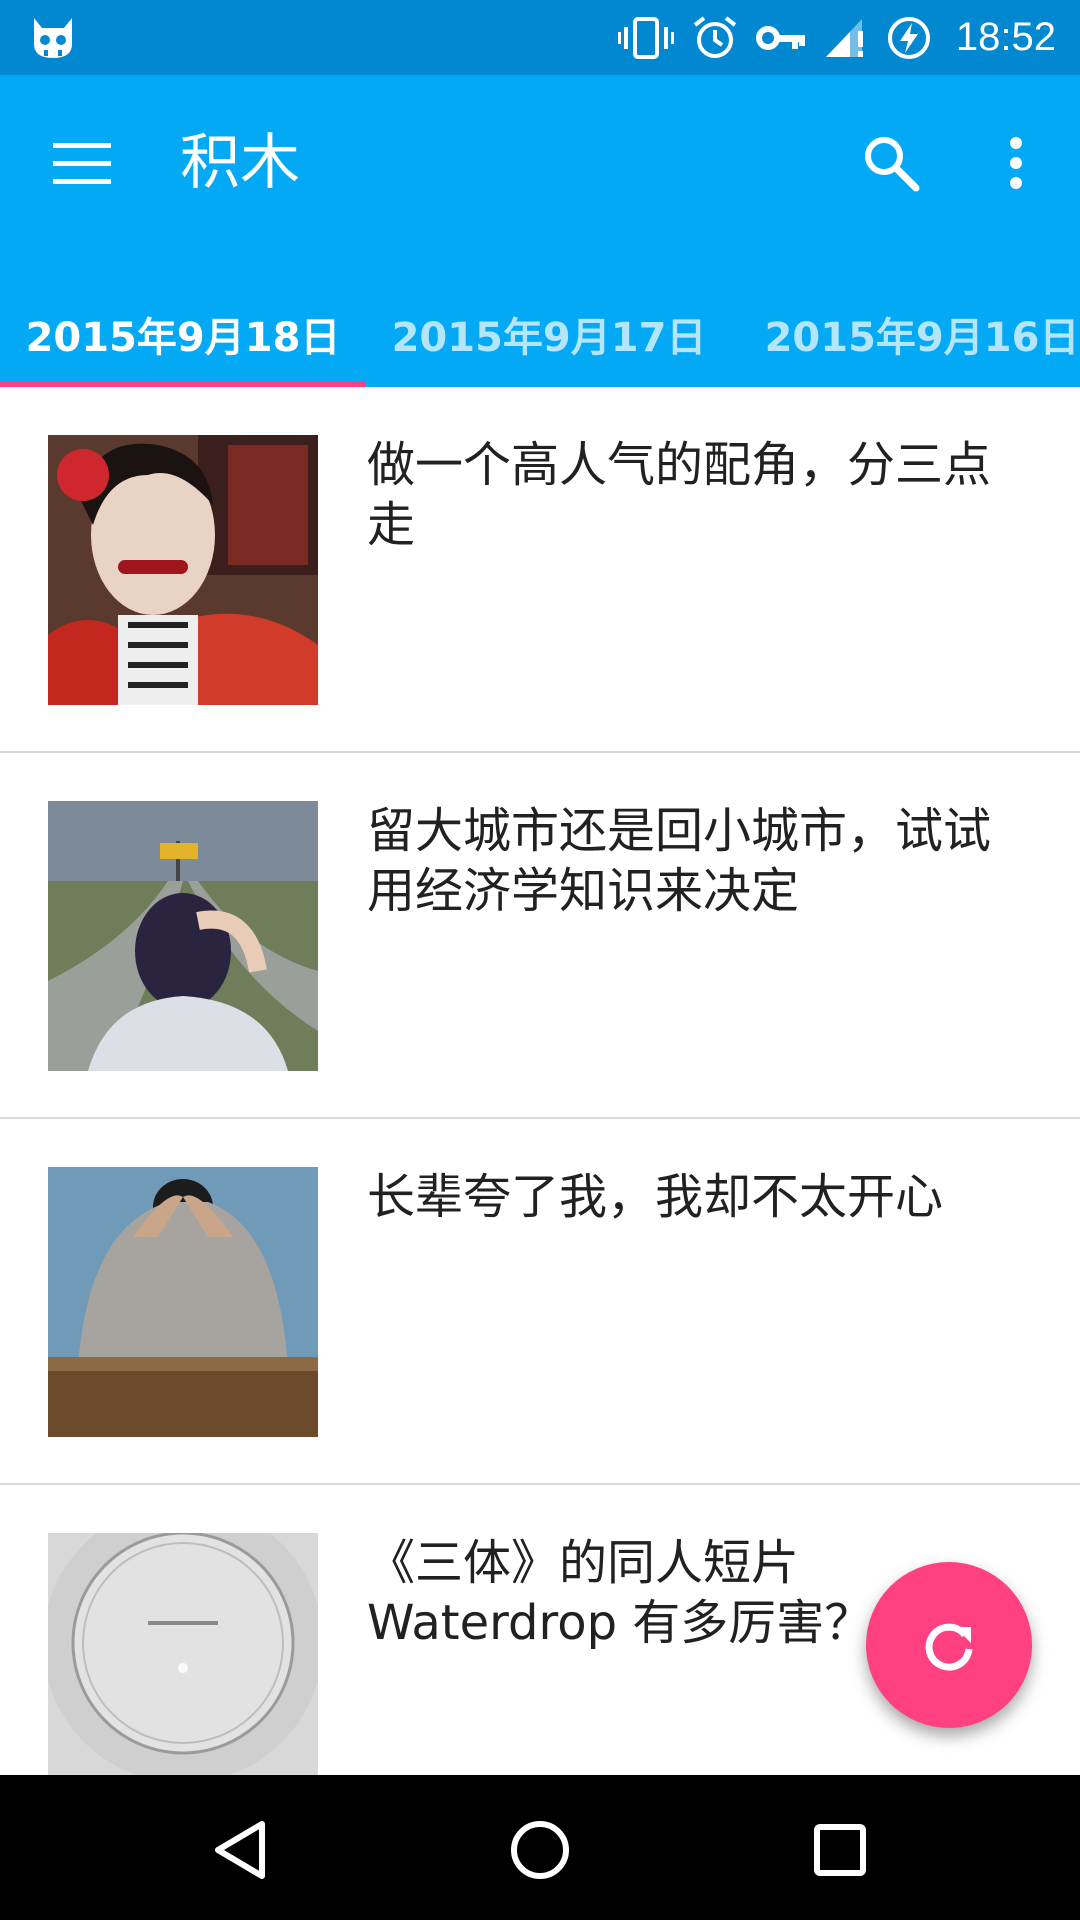 The height and width of the screenshot is (1920, 1080). I want to click on date-tabs: 2015年9月18日 2015年9月17日 2015年9月16日, so click(540, 333).